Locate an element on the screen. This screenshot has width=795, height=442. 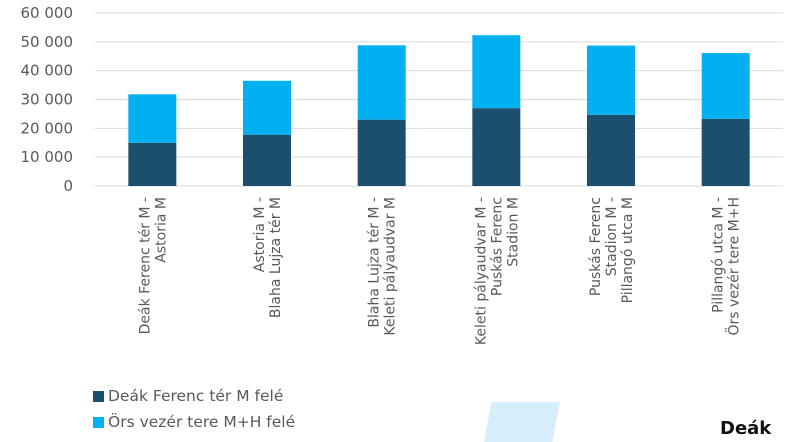
overflow-text: Deák is located at coordinates (746, 428).